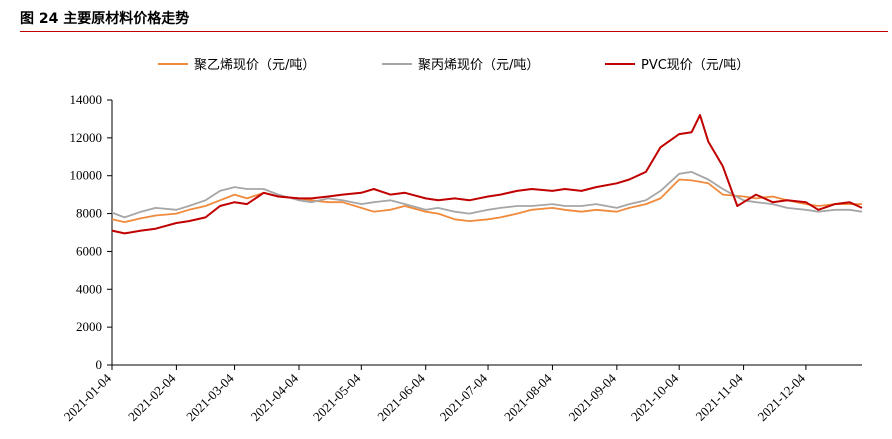 This screenshot has height=439, width=892. I want to click on y-tick-label: 10000, so click(86, 175).